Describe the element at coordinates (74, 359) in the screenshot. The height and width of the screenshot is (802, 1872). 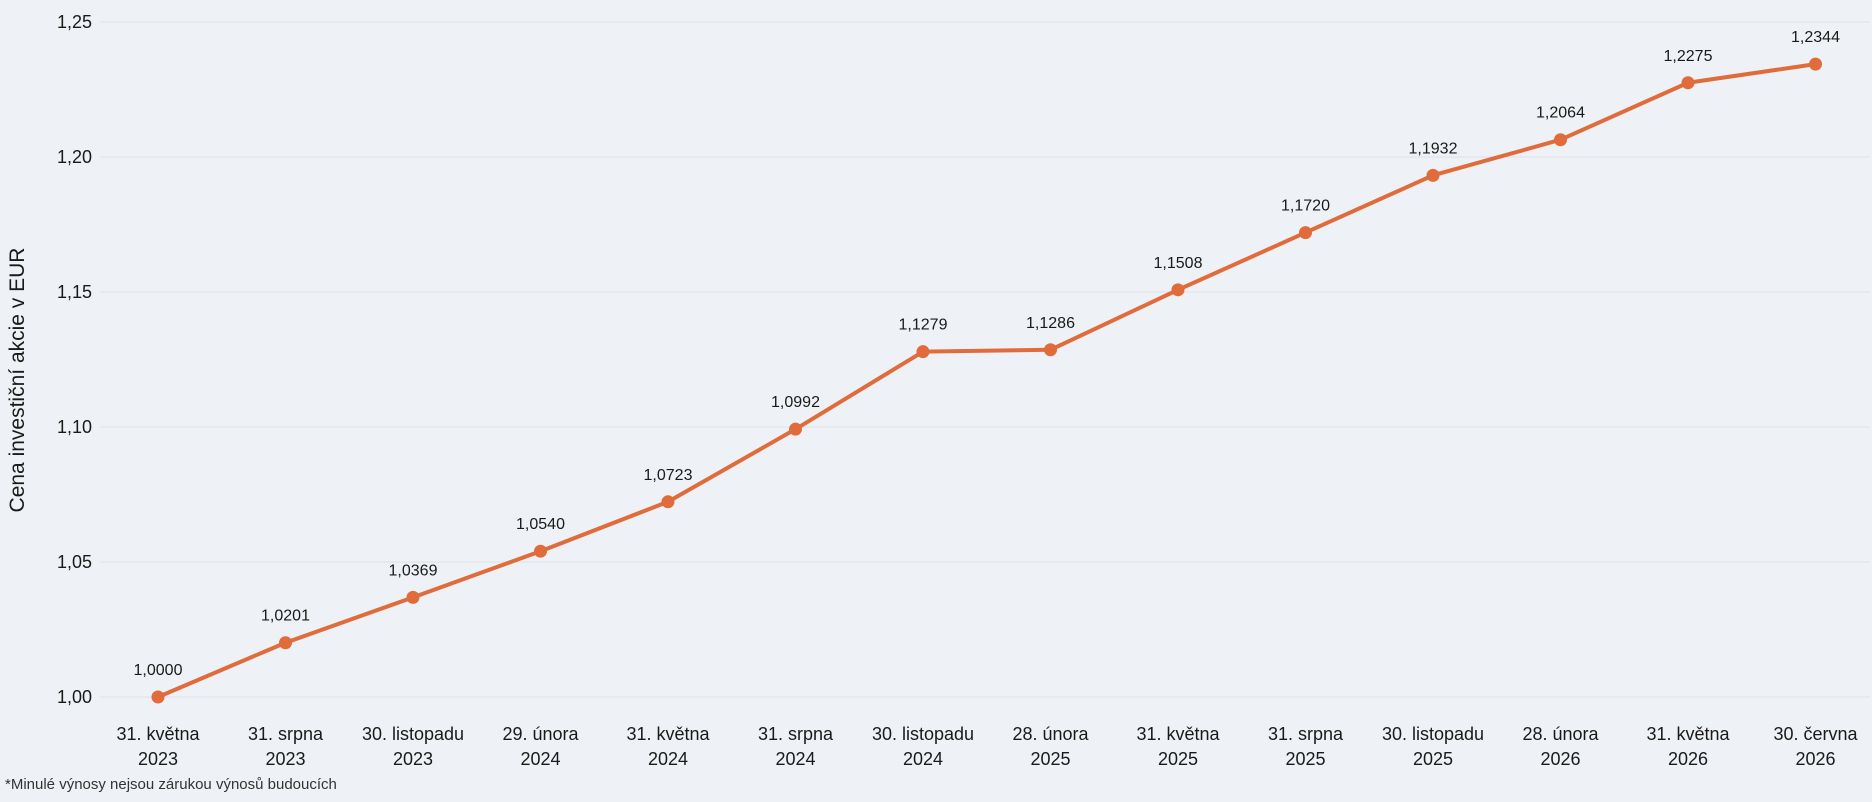
I see `y-axis-tick-labels: 1,00 1,05 1,10 1,15 1,20 1,25` at that location.